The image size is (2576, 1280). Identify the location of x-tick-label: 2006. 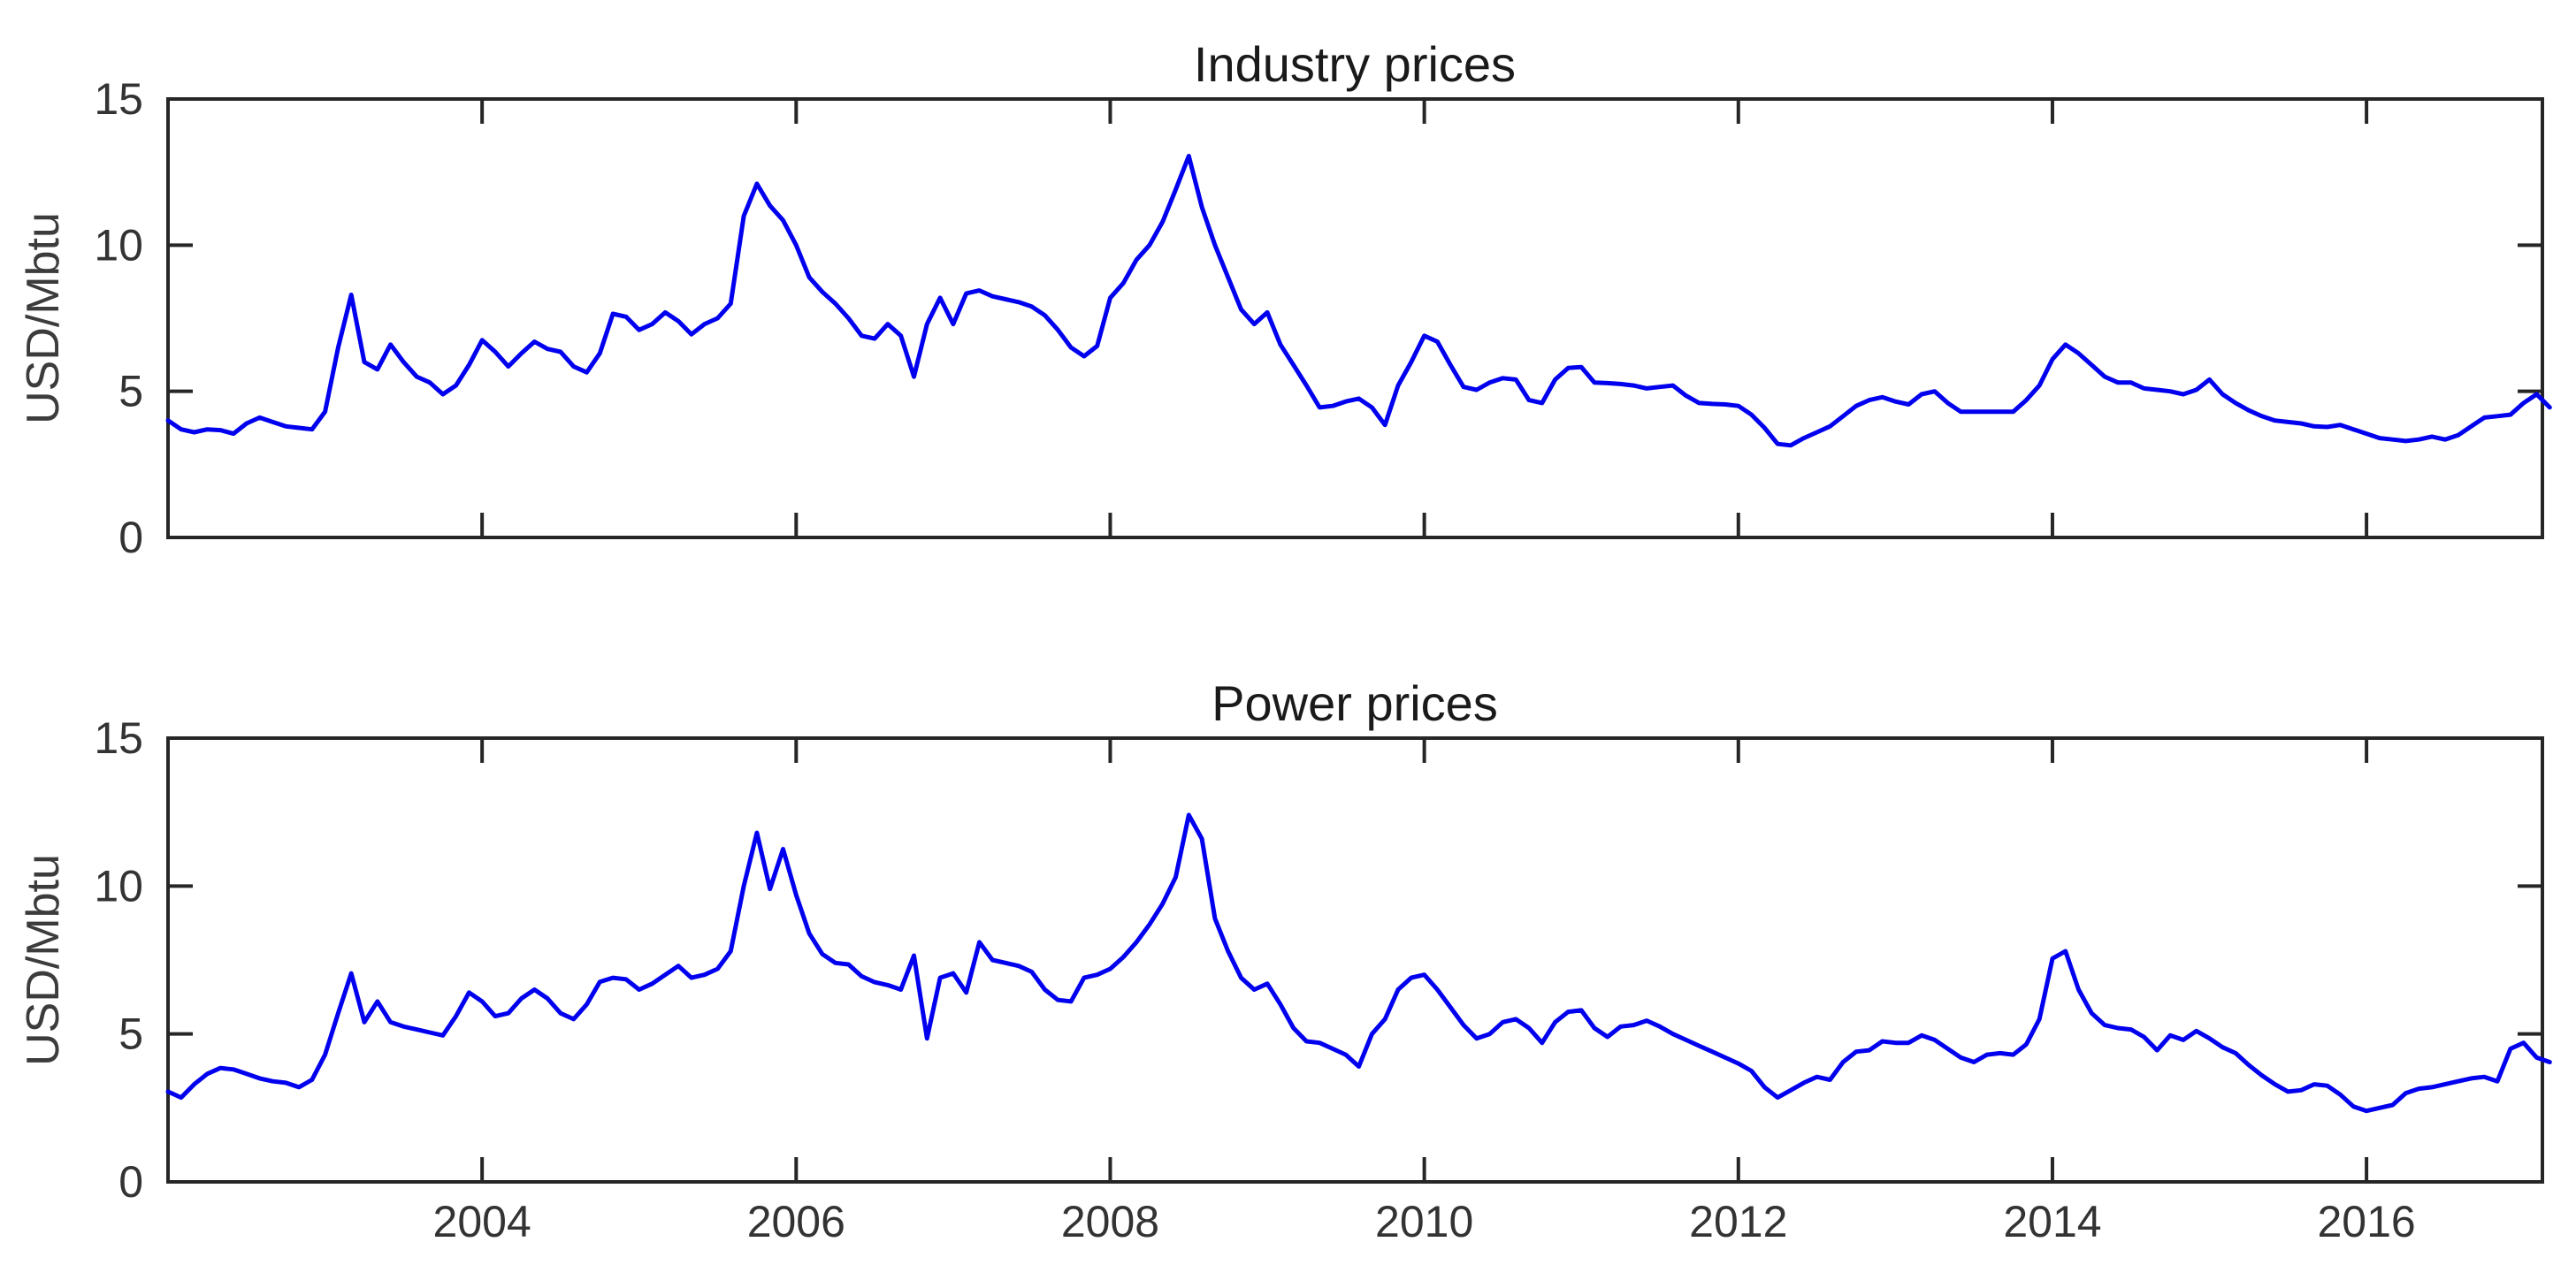
(796, 1221).